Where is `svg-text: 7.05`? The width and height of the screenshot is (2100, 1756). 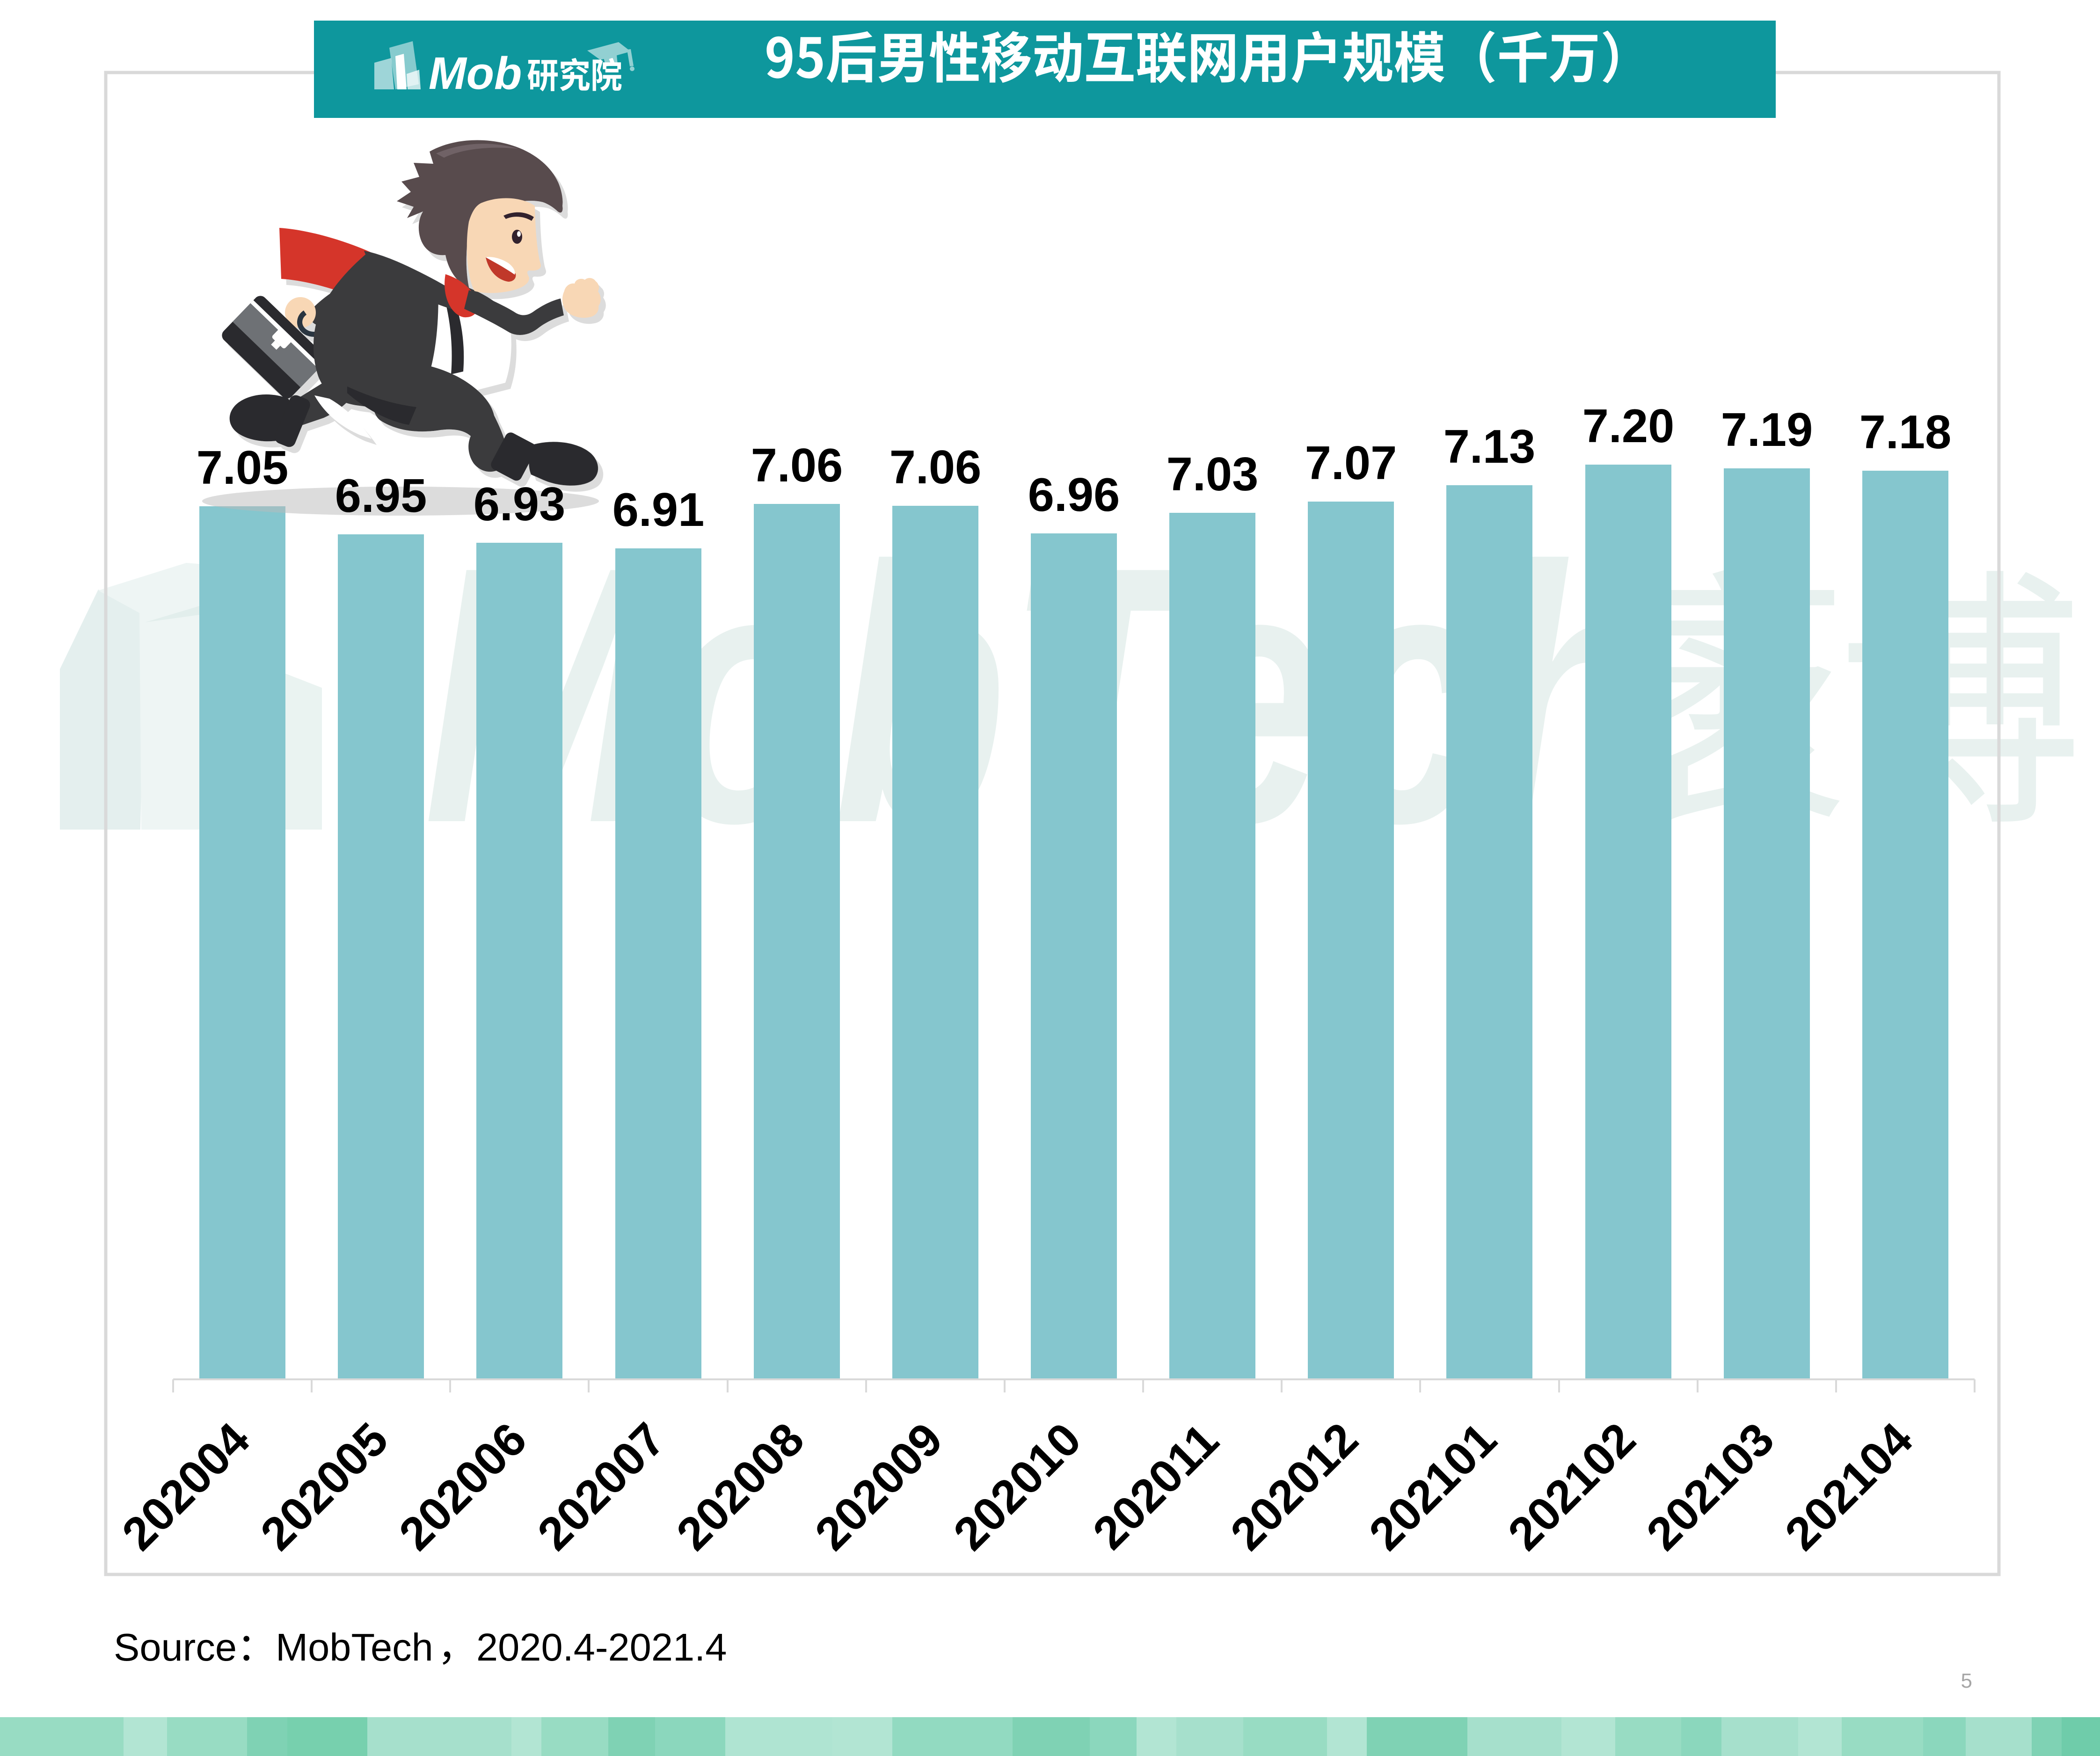 svg-text: 7.05 is located at coordinates (243, 468).